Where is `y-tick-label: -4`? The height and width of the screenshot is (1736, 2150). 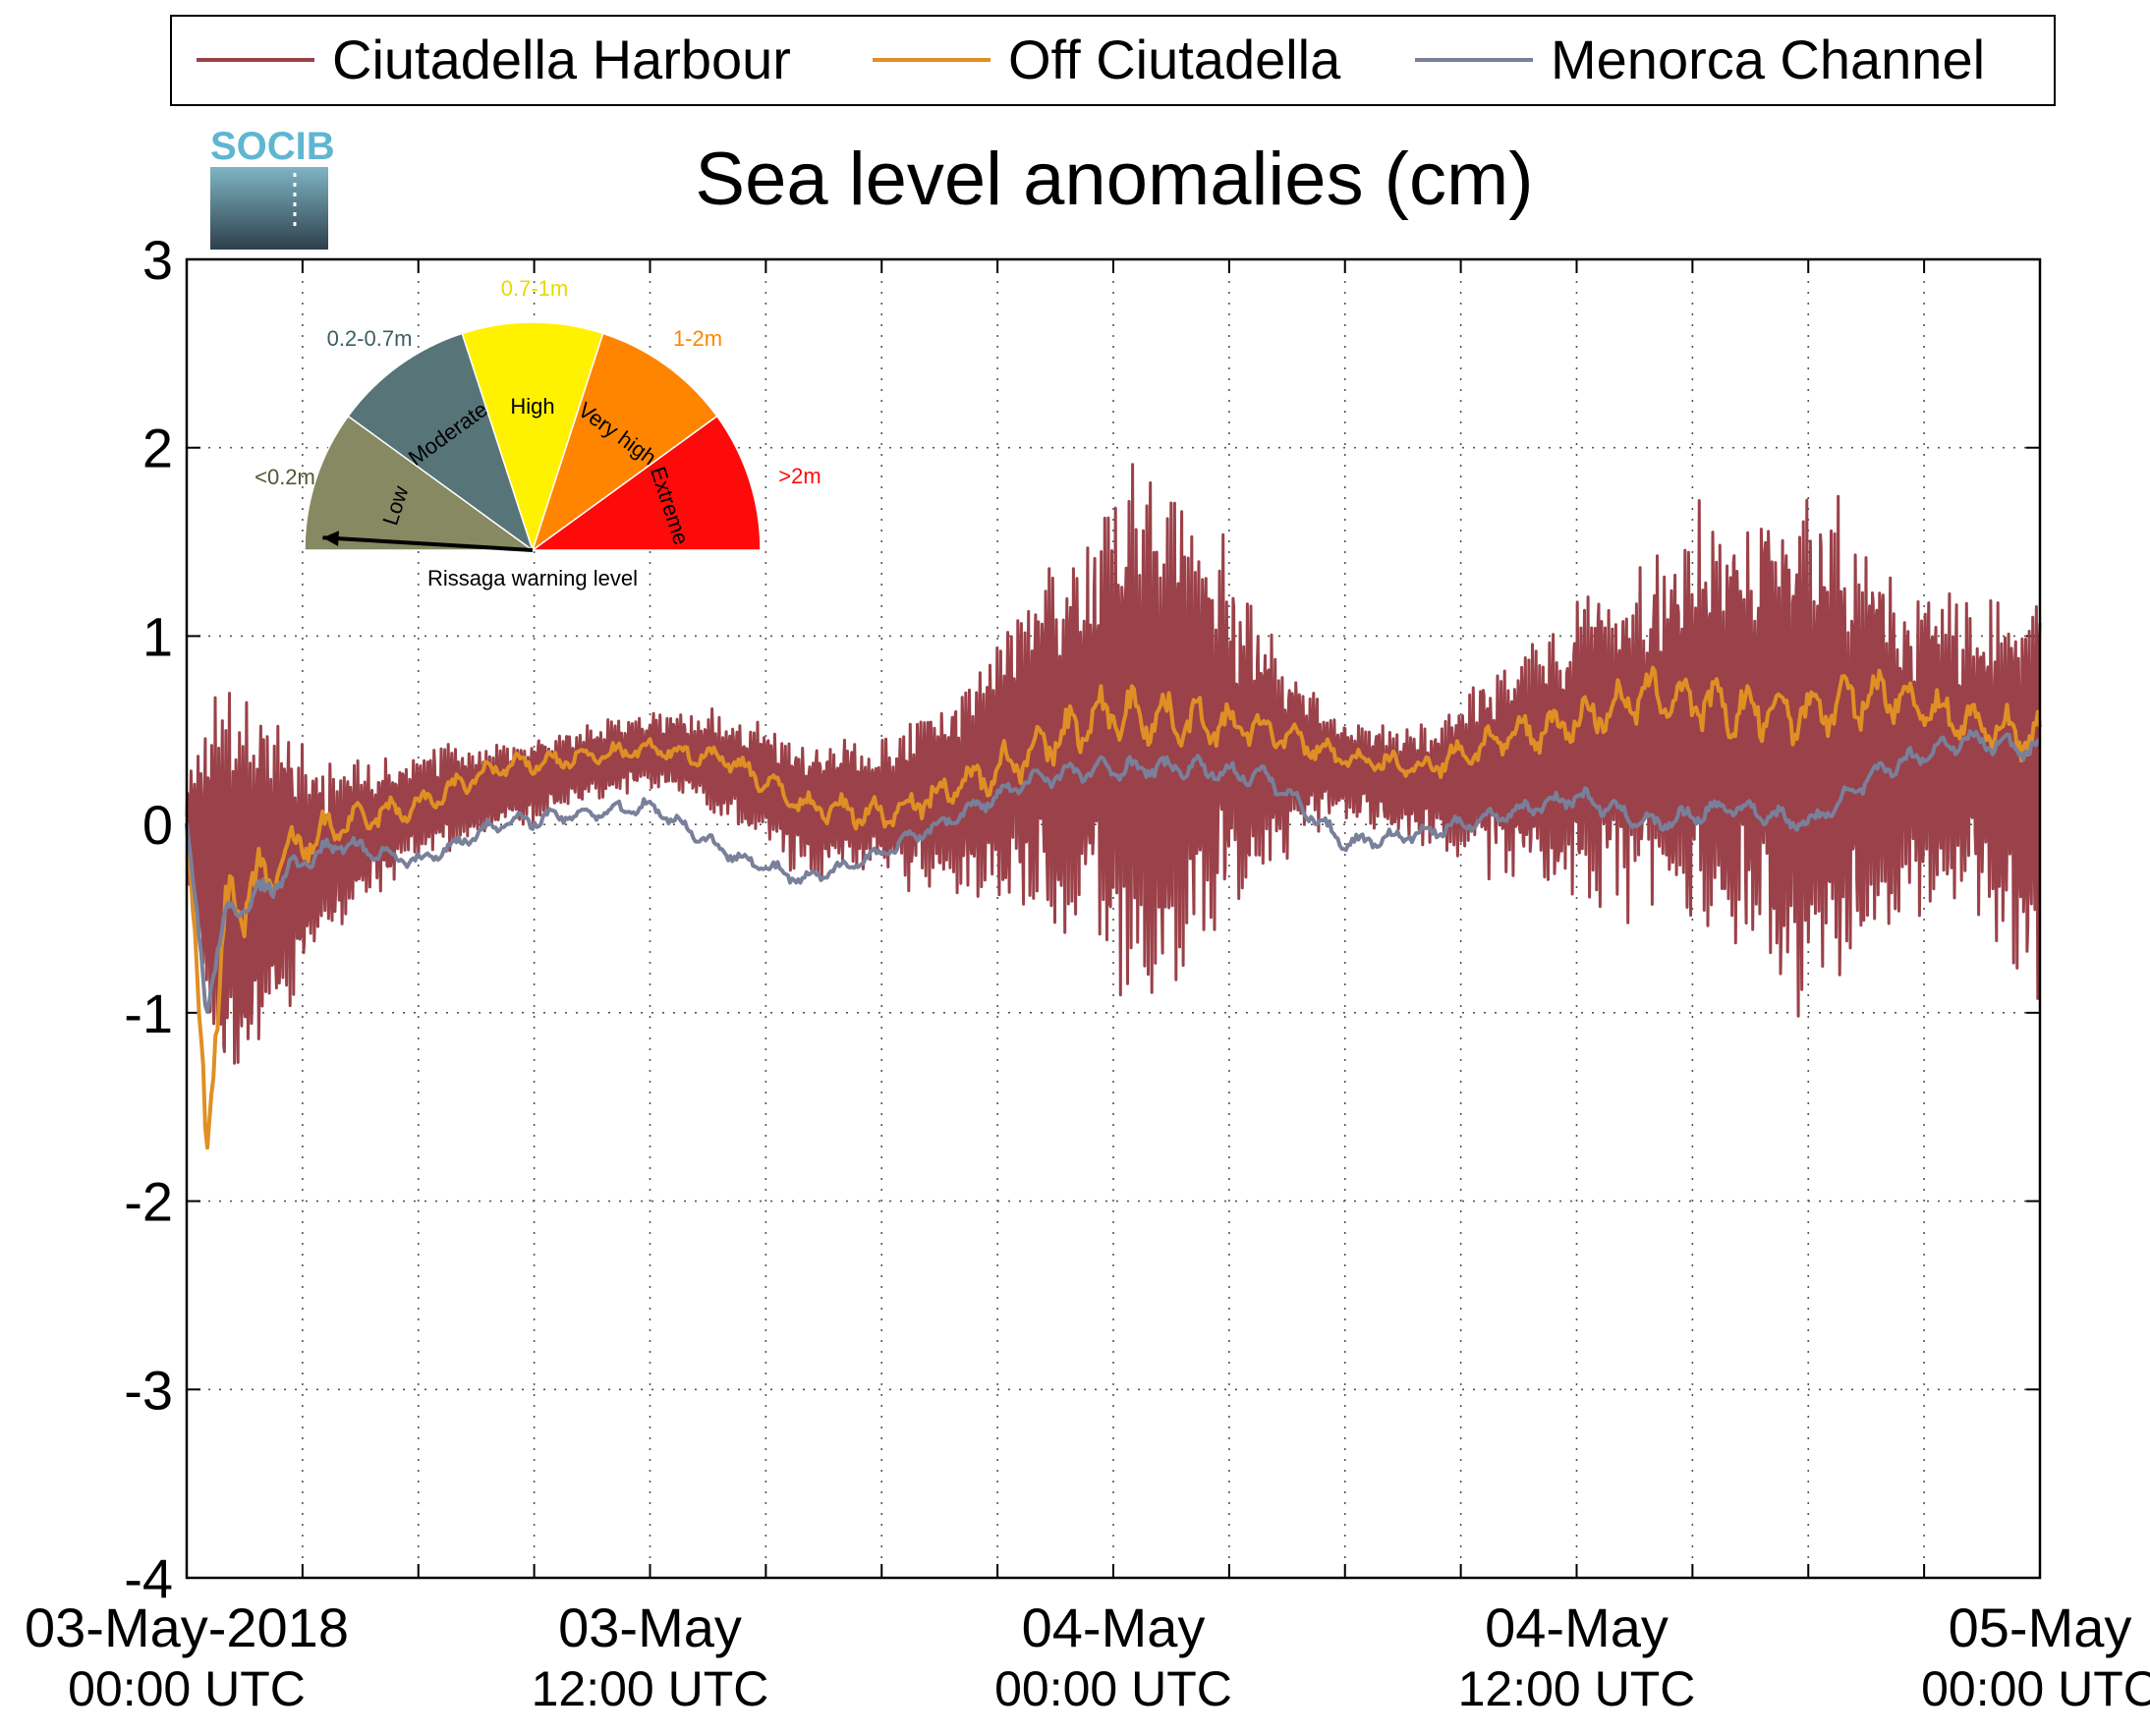 y-tick-label: -4 is located at coordinates (148, 1578).